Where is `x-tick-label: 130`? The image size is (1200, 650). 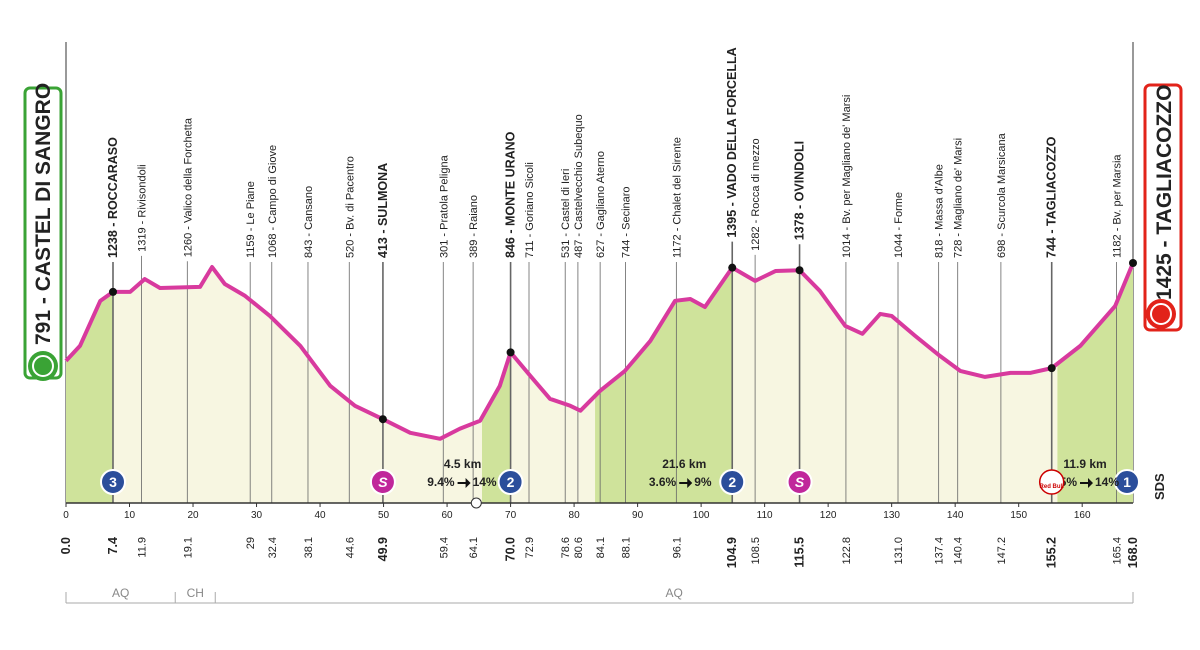
x-tick-label: 130 is located at coordinates (891, 515).